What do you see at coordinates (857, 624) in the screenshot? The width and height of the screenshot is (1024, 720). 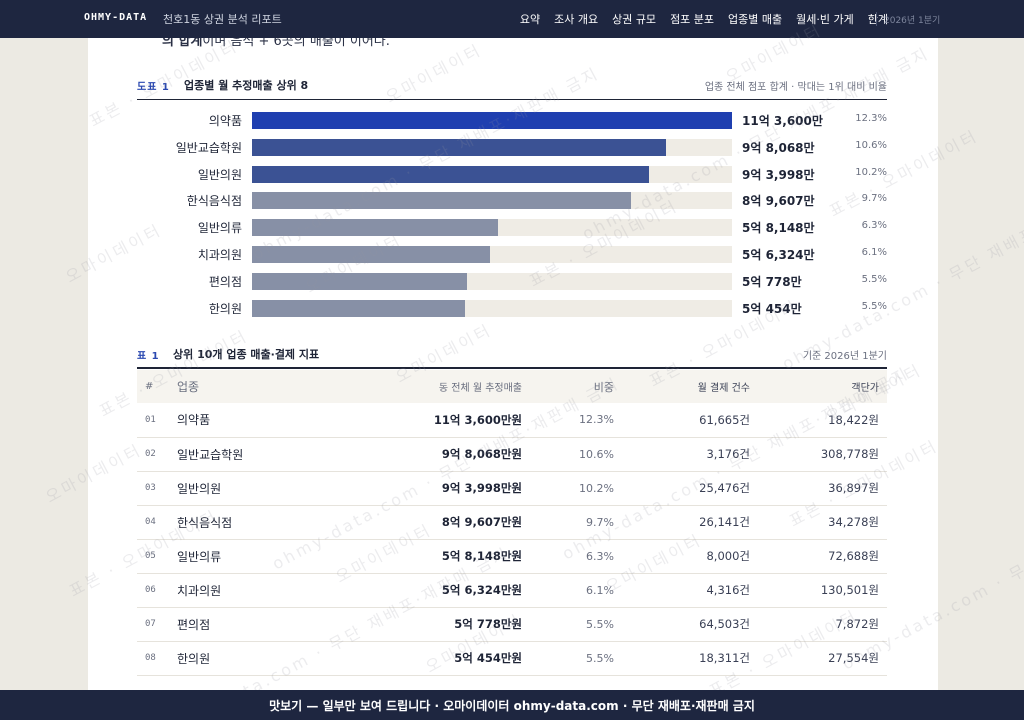 I see `cell-average-ticket: 7,872원` at bounding box center [857, 624].